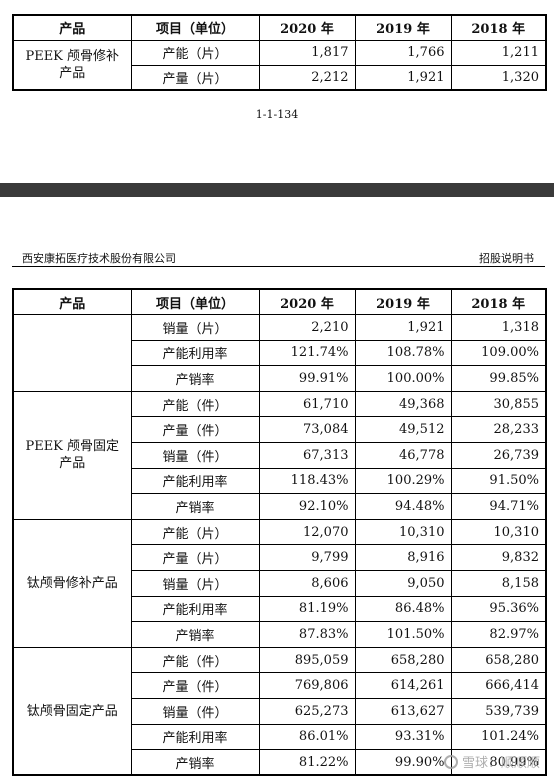 Image resolution: width=554 pixels, height=776 pixels. I want to click on value-2020-cell: 92.10%, so click(307, 506).